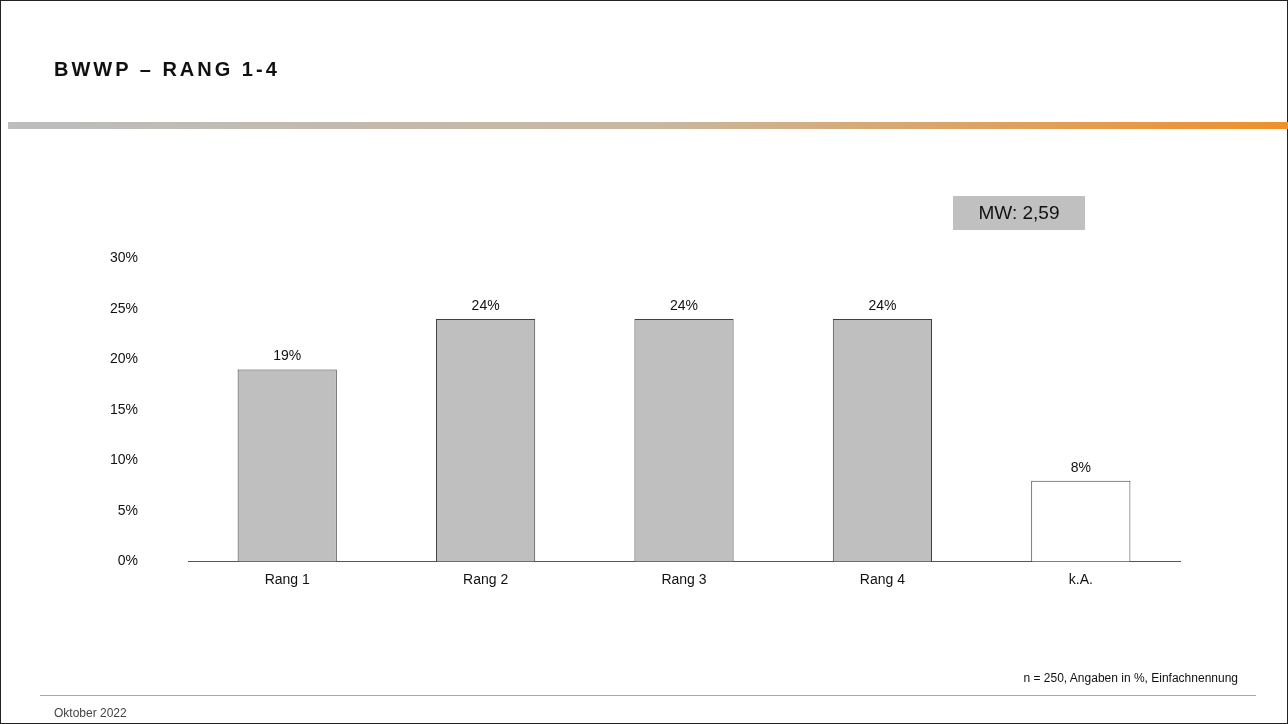 This screenshot has height=724, width=1288. I want to click on x-tick-label: Rang 3, so click(684, 578).